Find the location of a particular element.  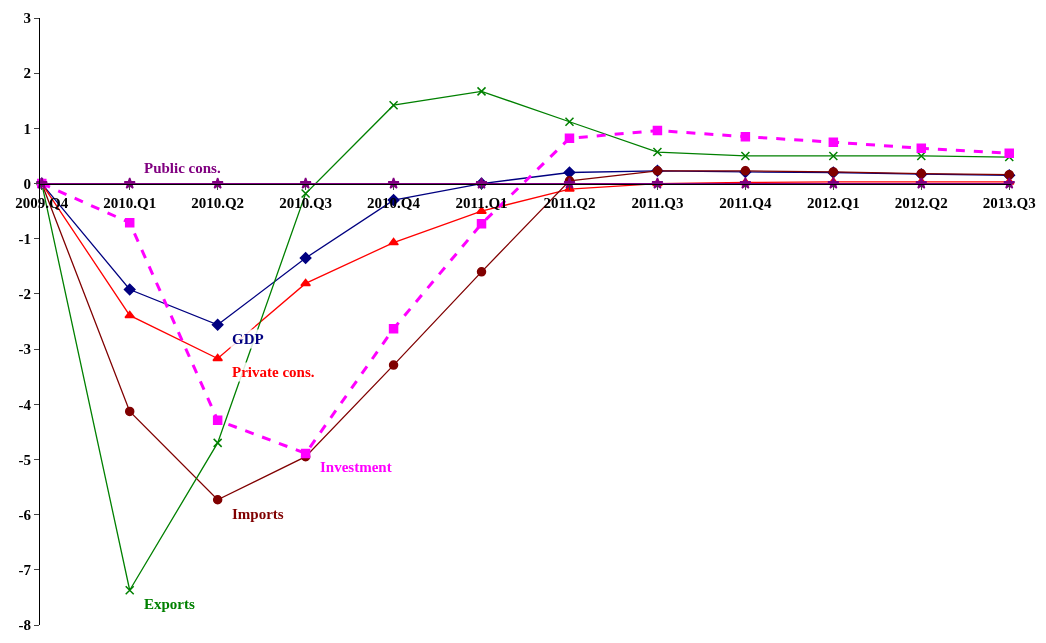

series-label: Exports is located at coordinates (169, 604).